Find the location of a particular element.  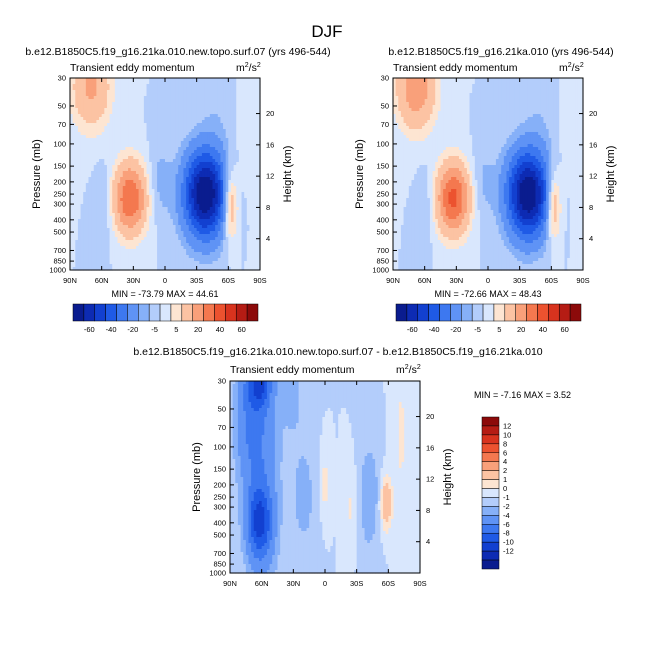

figure-title: DJF is located at coordinates (326, 31).